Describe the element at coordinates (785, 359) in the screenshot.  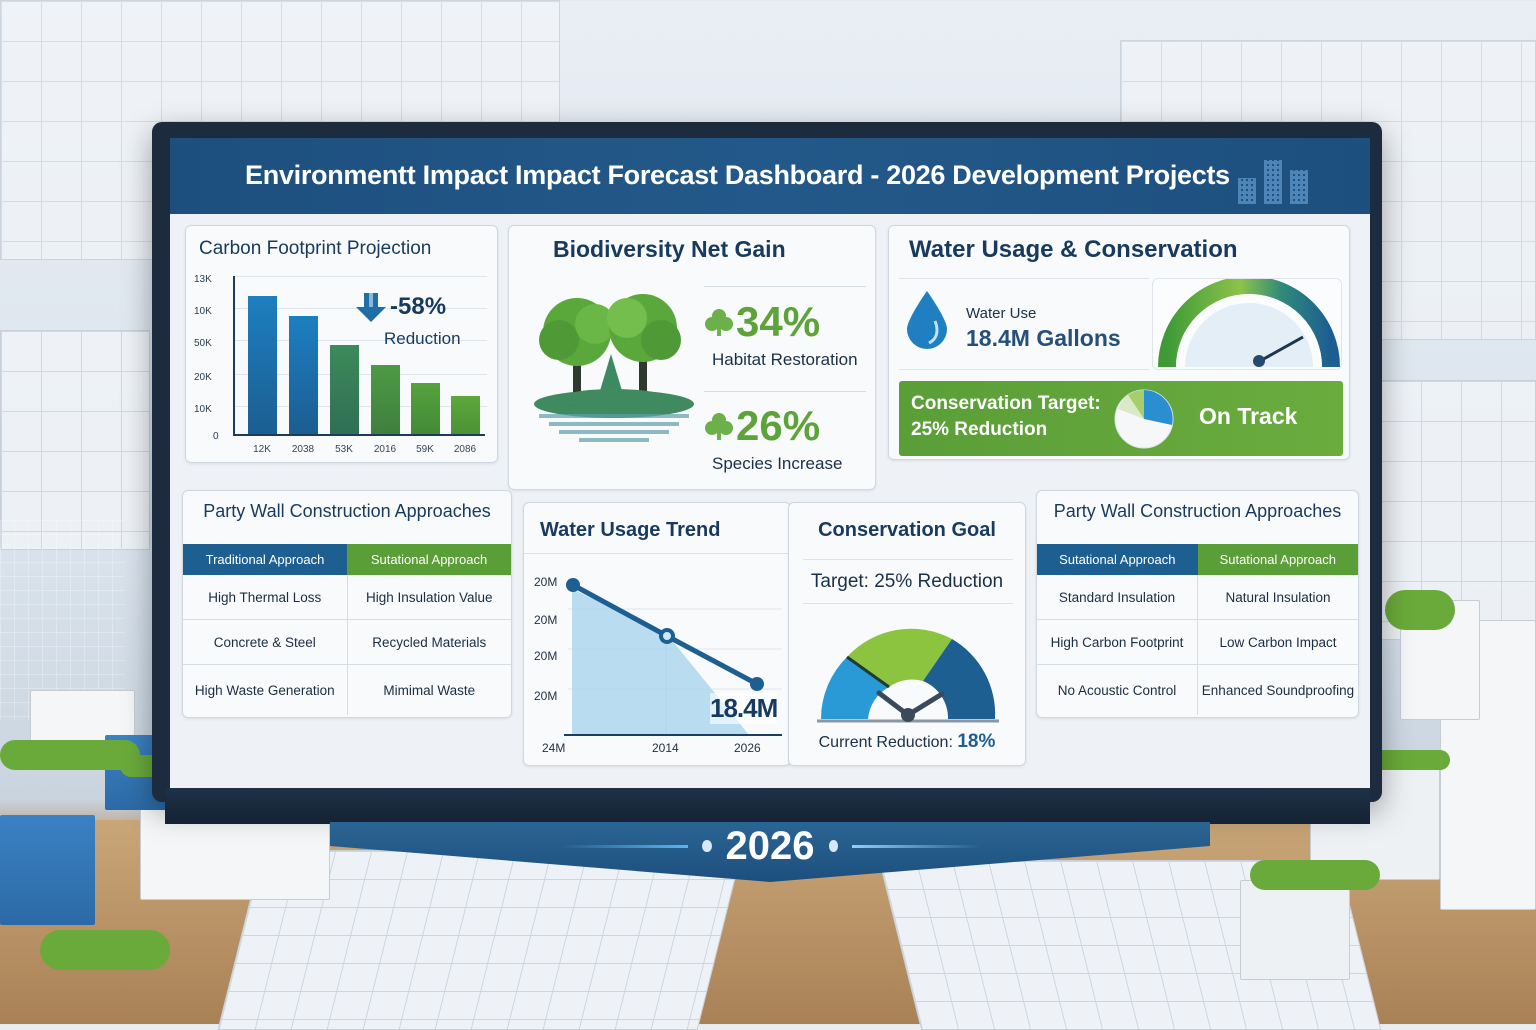
I see `habitat-label: Habitat Restoration` at that location.